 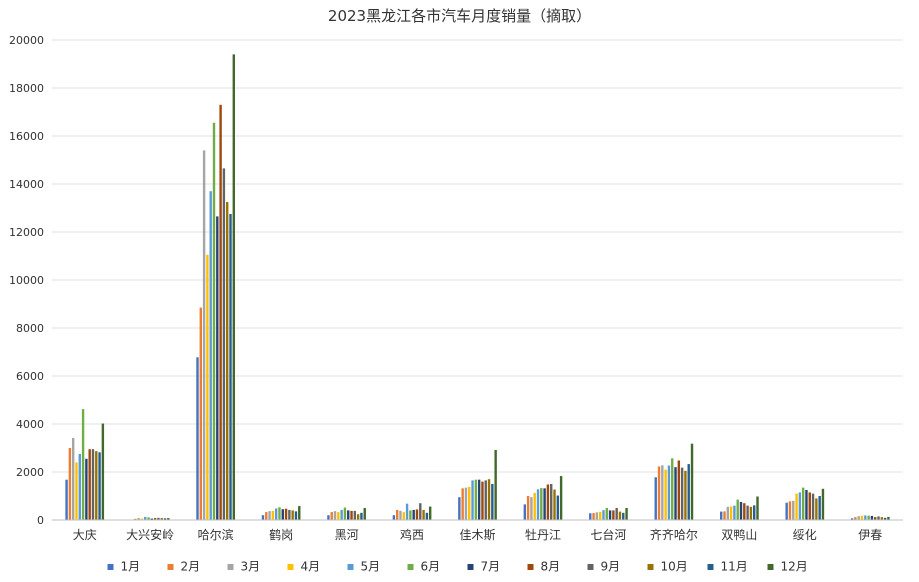 I want to click on legend-item: 1月, so click(x=124, y=567).